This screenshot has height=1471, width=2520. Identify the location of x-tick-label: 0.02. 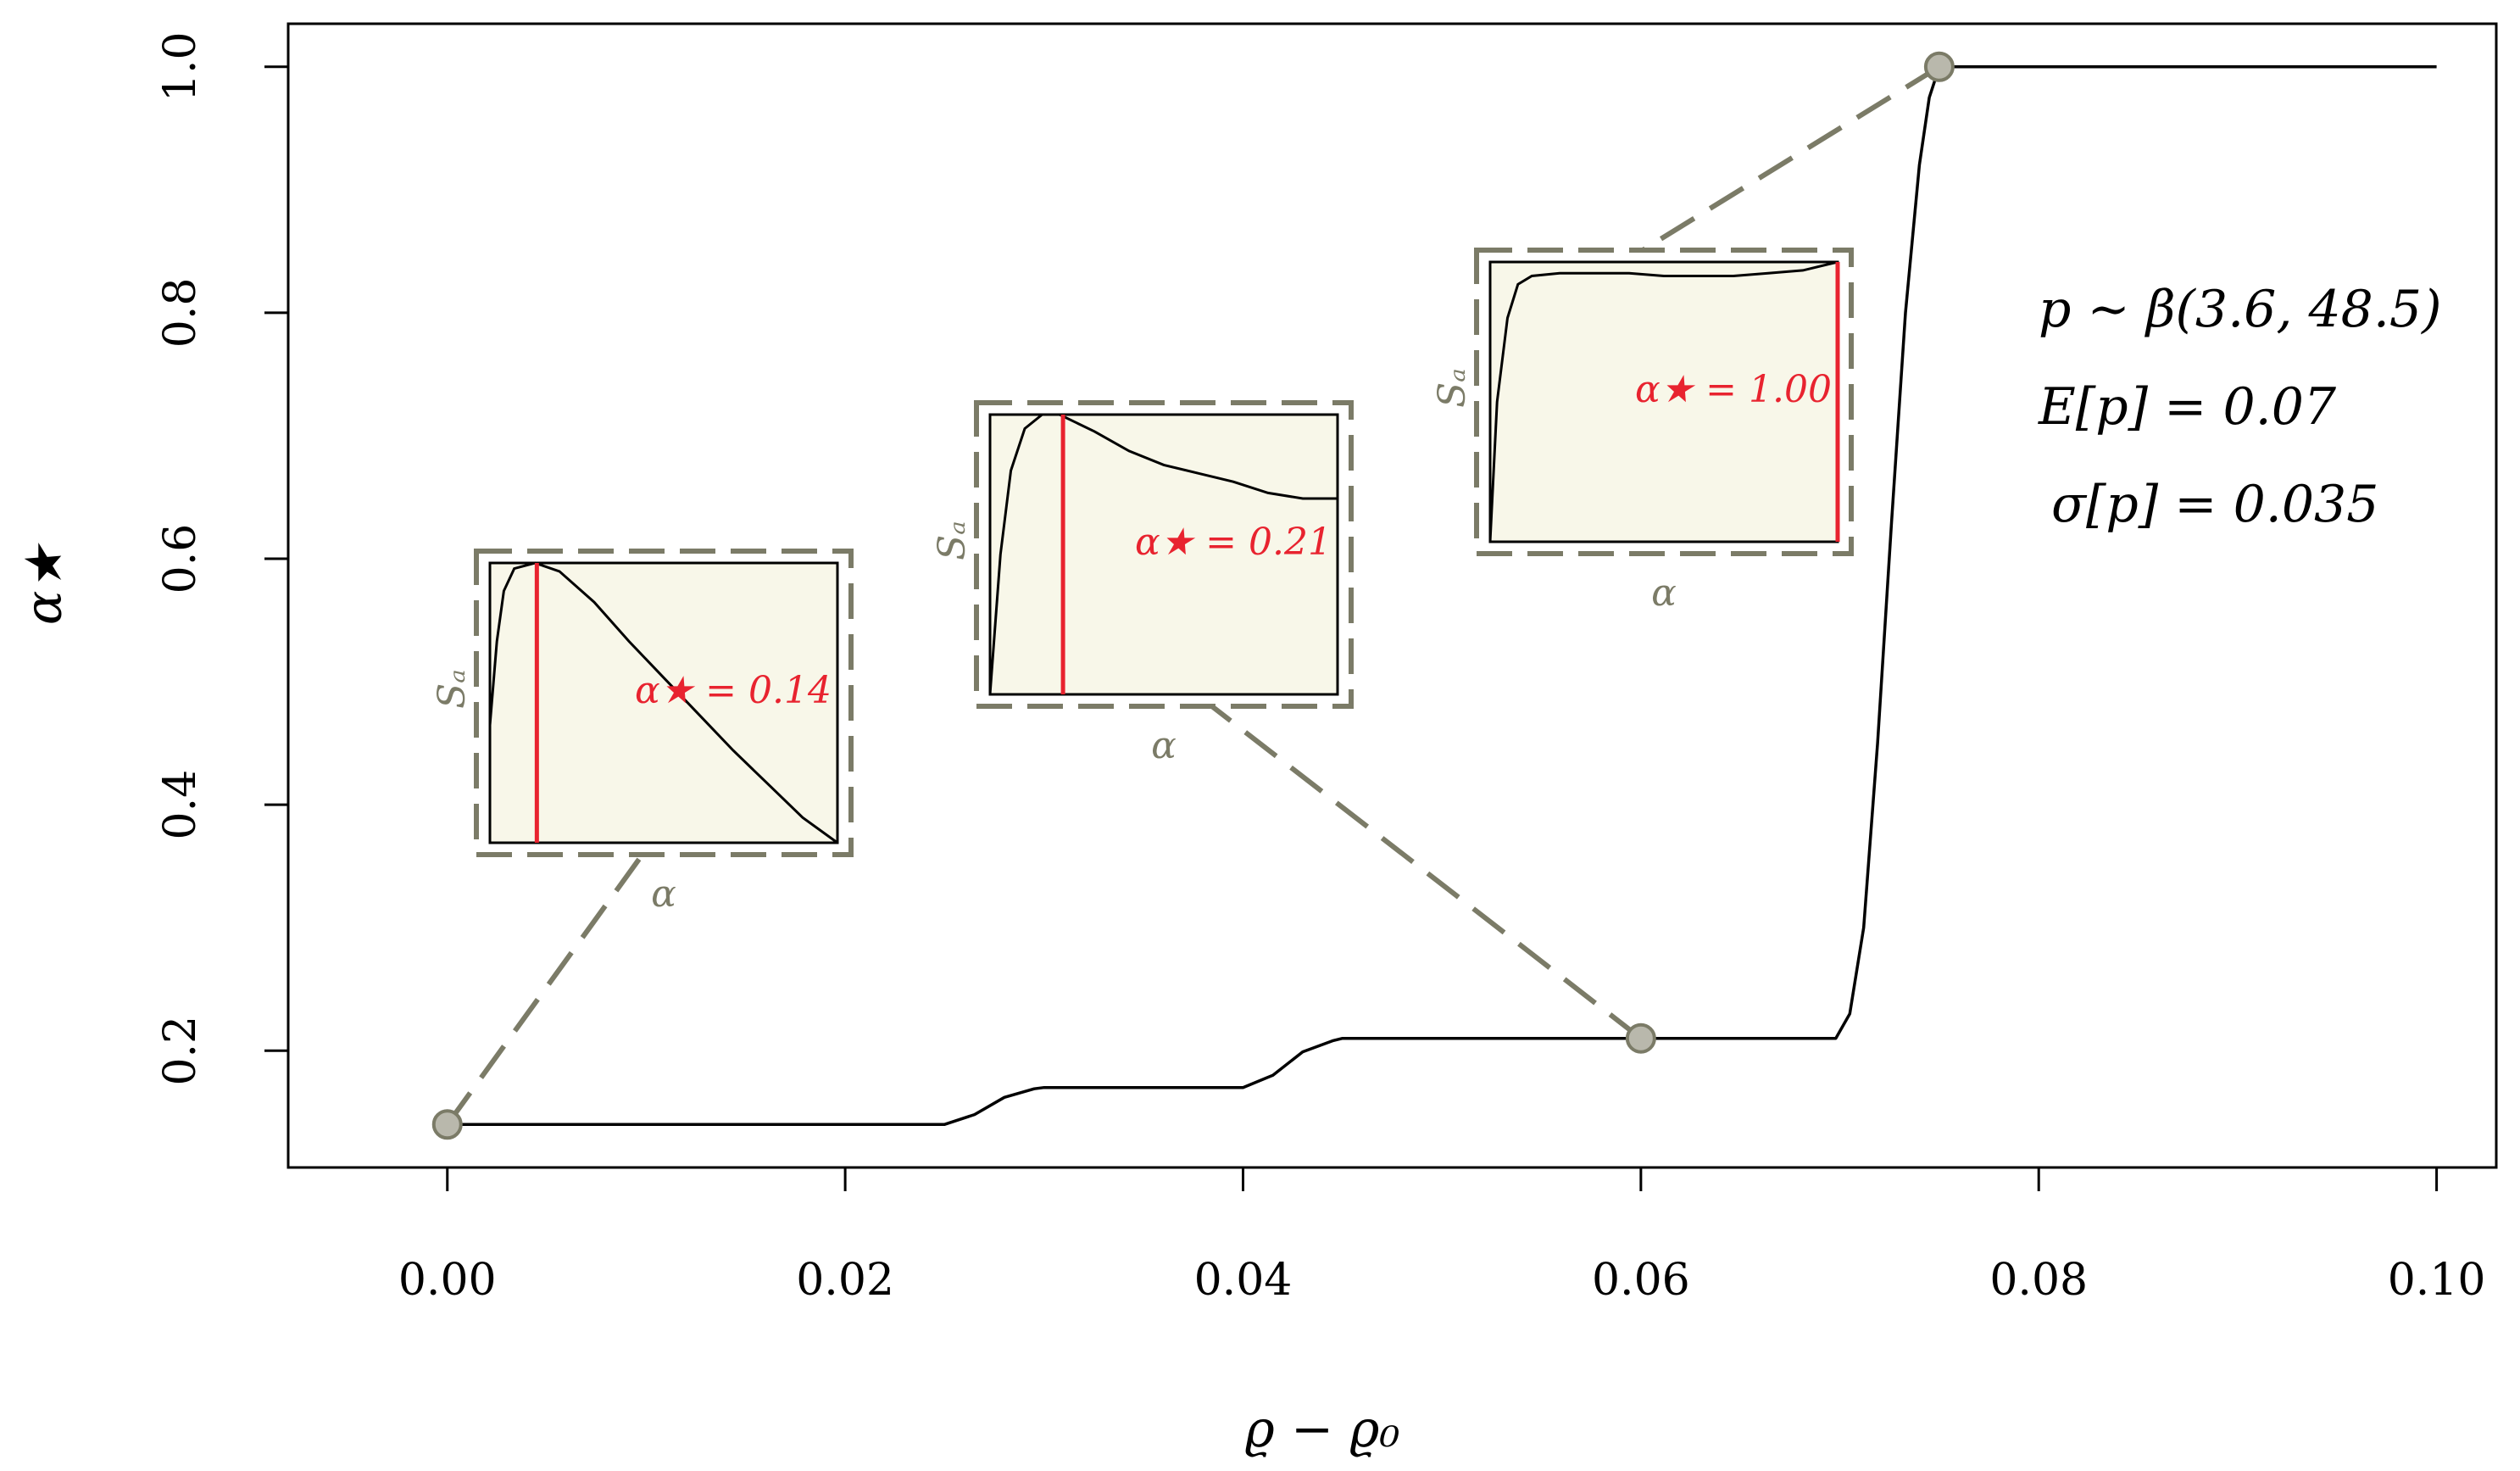
(845, 1280).